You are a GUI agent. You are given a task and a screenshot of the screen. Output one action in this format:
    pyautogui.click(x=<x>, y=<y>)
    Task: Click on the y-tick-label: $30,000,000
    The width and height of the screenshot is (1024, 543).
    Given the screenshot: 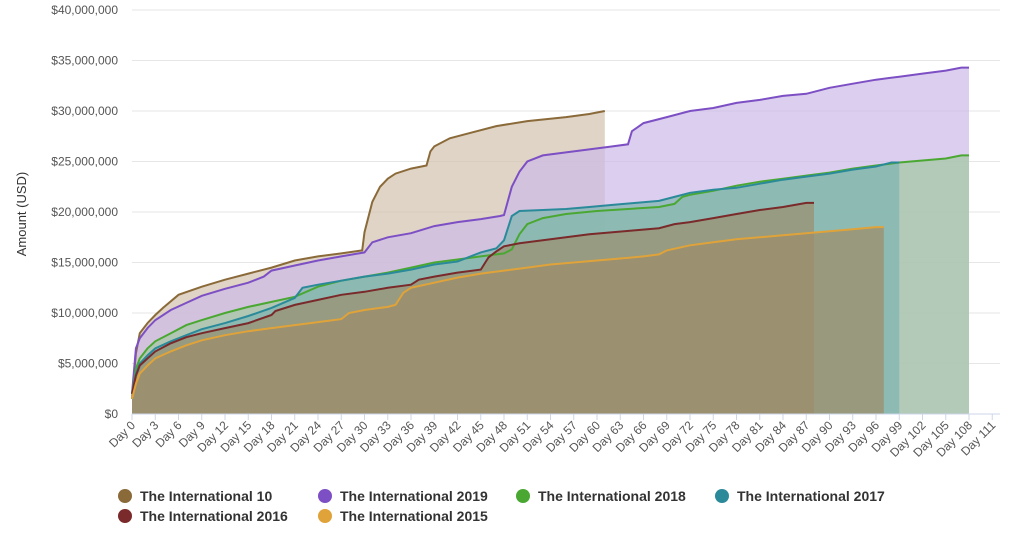 What is the action you would take?
    pyautogui.click(x=84, y=111)
    